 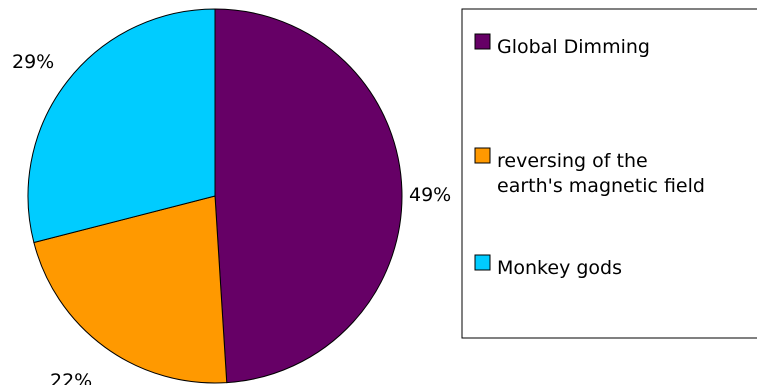 I want to click on percent-label-2: 22%, so click(x=71, y=377).